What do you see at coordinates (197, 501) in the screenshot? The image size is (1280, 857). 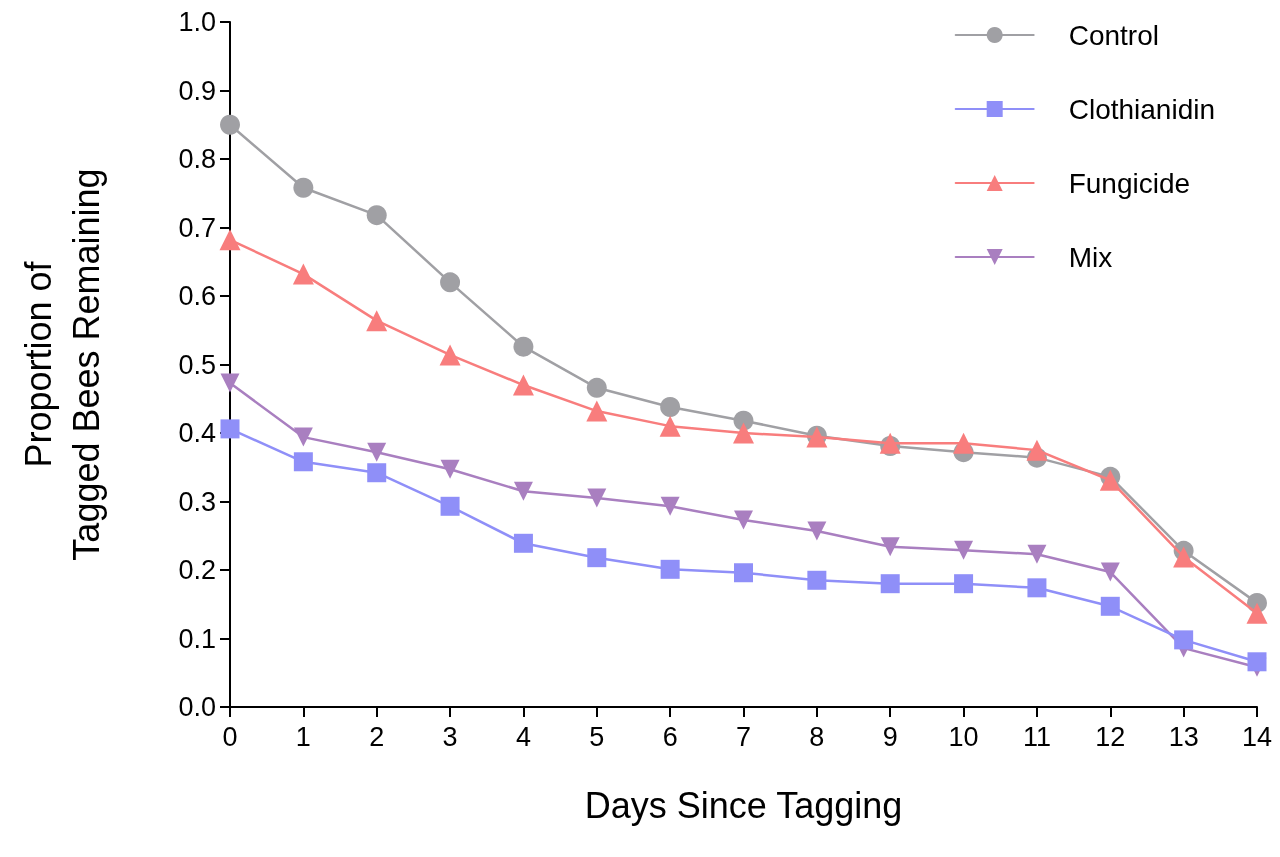 I see `y-tick-label: 0.3` at bounding box center [197, 501].